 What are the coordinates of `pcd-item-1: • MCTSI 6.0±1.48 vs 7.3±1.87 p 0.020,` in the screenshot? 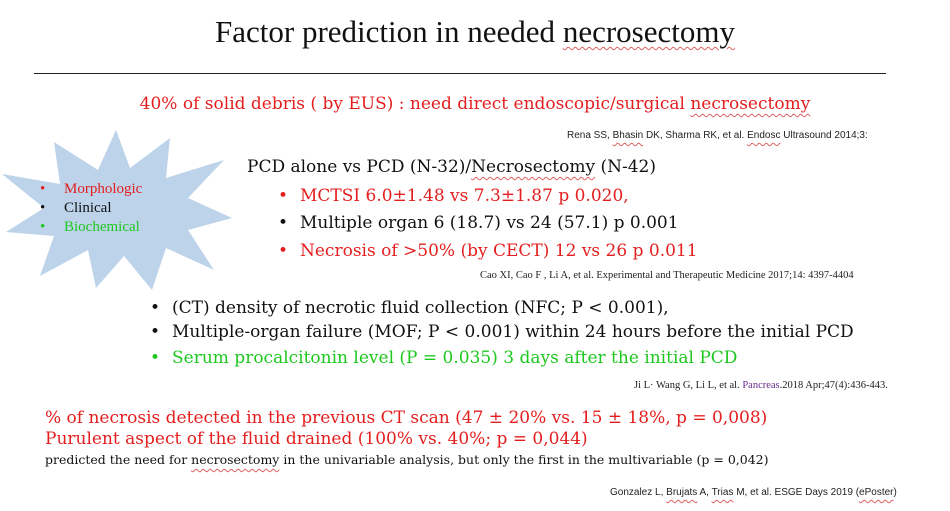 It's located at (453, 196).